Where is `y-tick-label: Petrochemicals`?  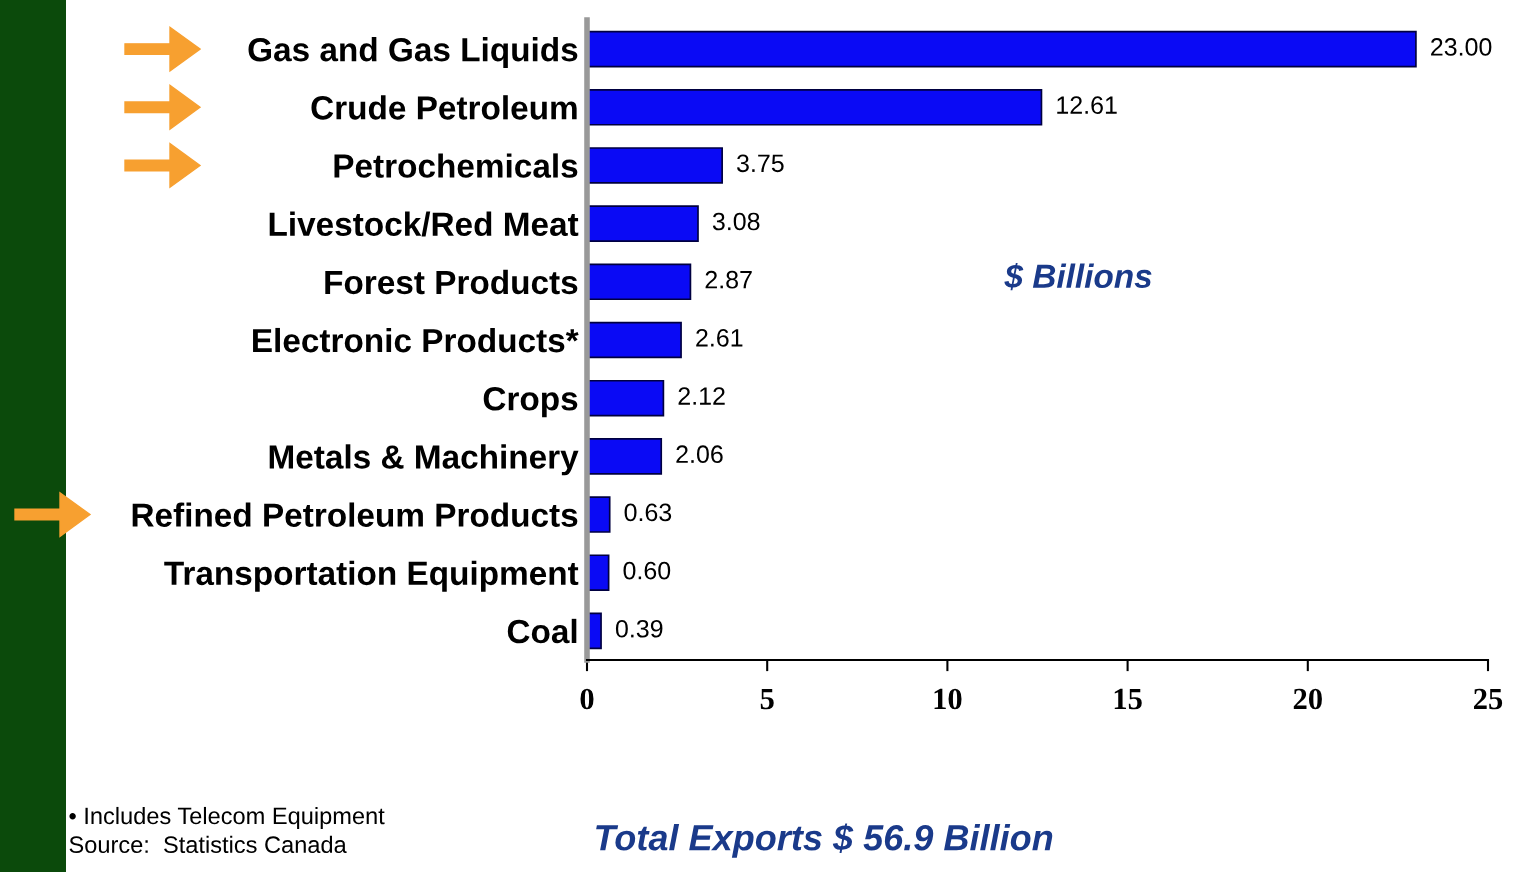
y-tick-label: Petrochemicals is located at coordinates (456, 165).